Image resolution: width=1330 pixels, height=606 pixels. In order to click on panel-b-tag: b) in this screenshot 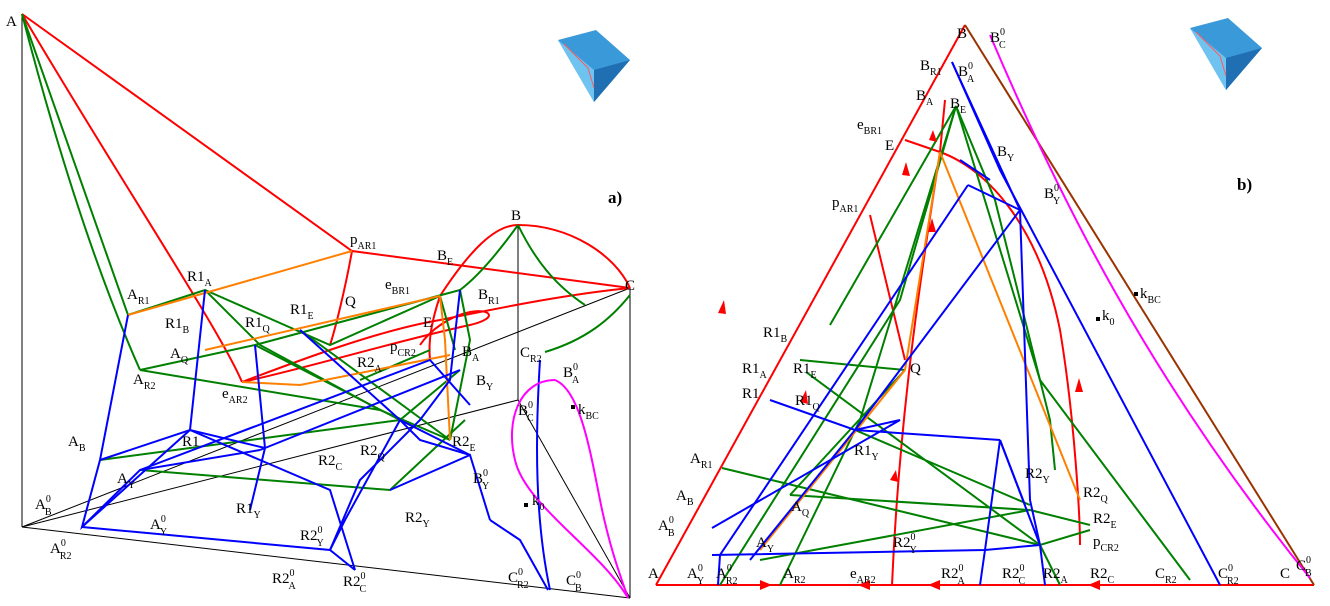, I will do `click(1244, 184)`.